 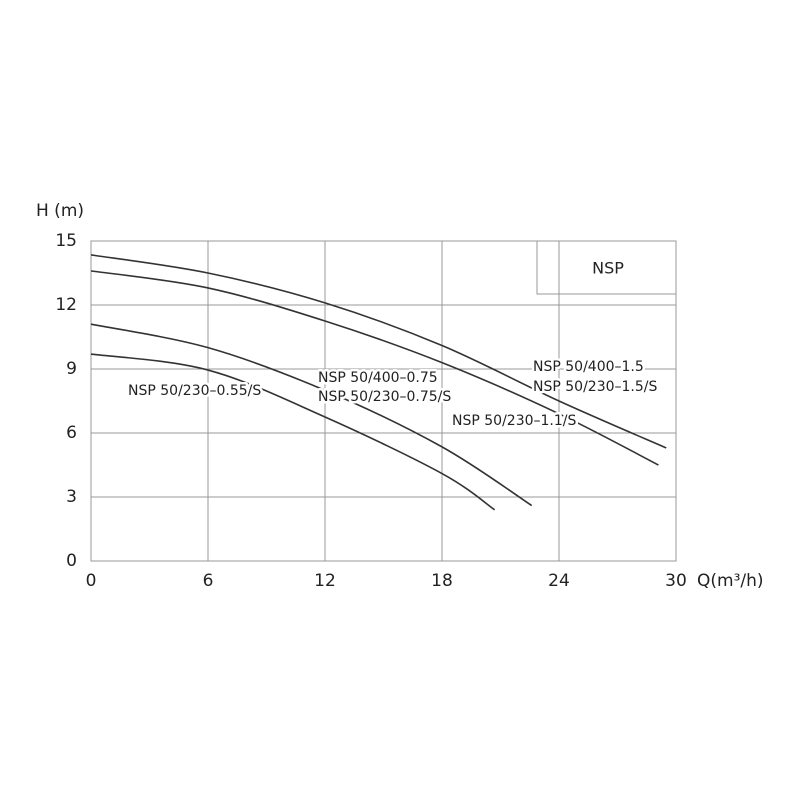 What do you see at coordinates (514, 421) in the screenshot?
I see `curve-label: NSP 50/230–1.1/S` at bounding box center [514, 421].